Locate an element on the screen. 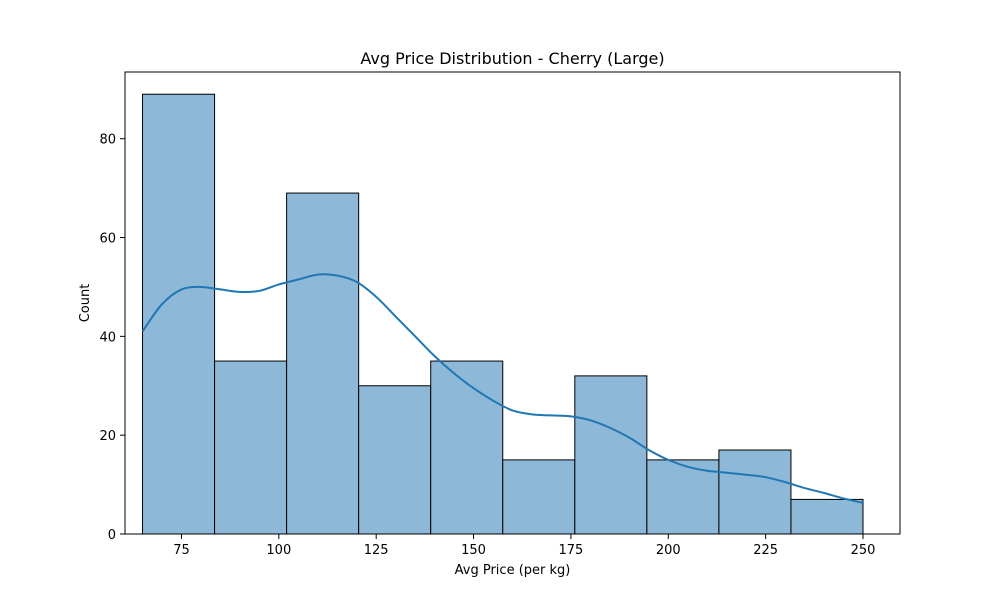 The width and height of the screenshot is (1000, 600). x-tick-label-6: 200 is located at coordinates (668, 550).